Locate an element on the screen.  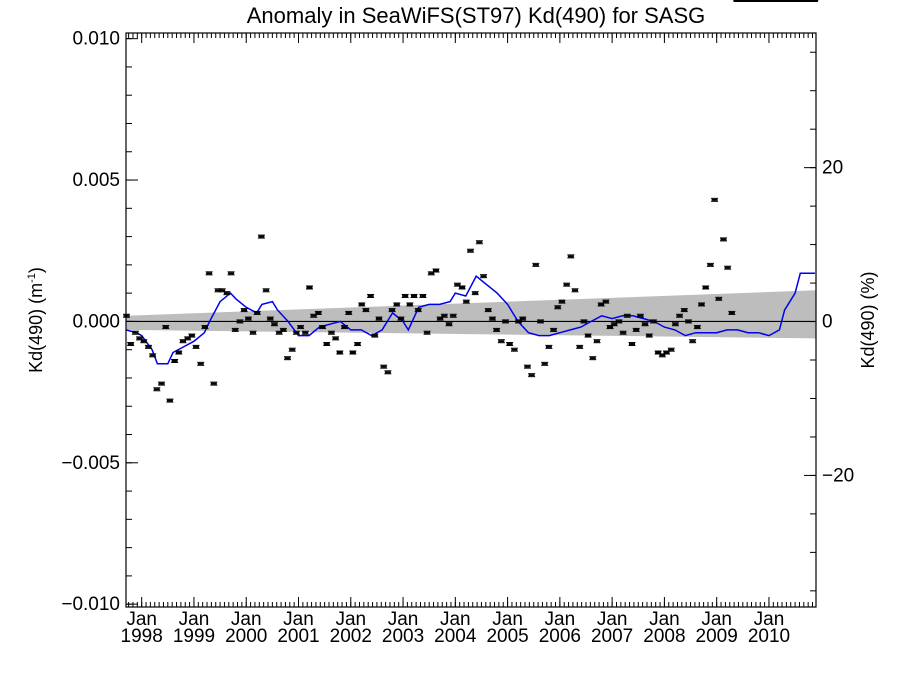
x-tick-label-year: 2008 is located at coordinates (664, 636).